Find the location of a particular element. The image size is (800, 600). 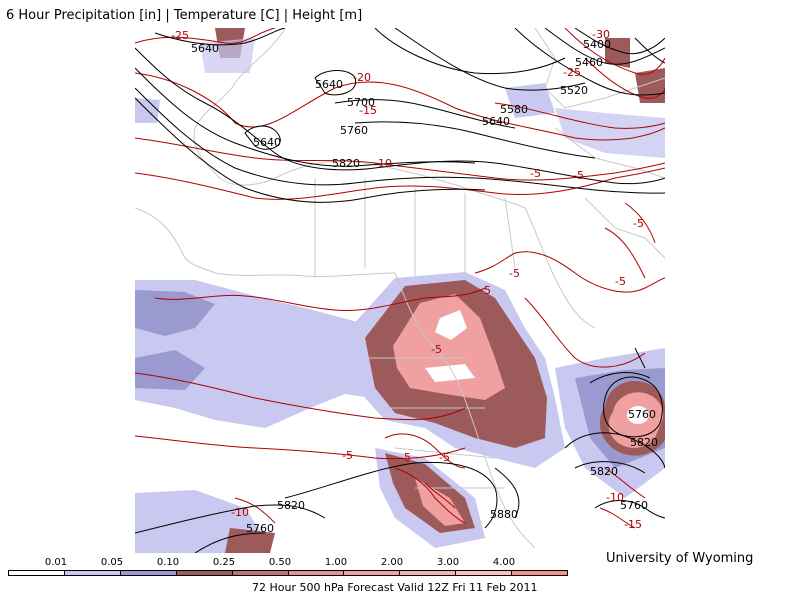

precip-sw-dark is located at coordinates (250, 540).